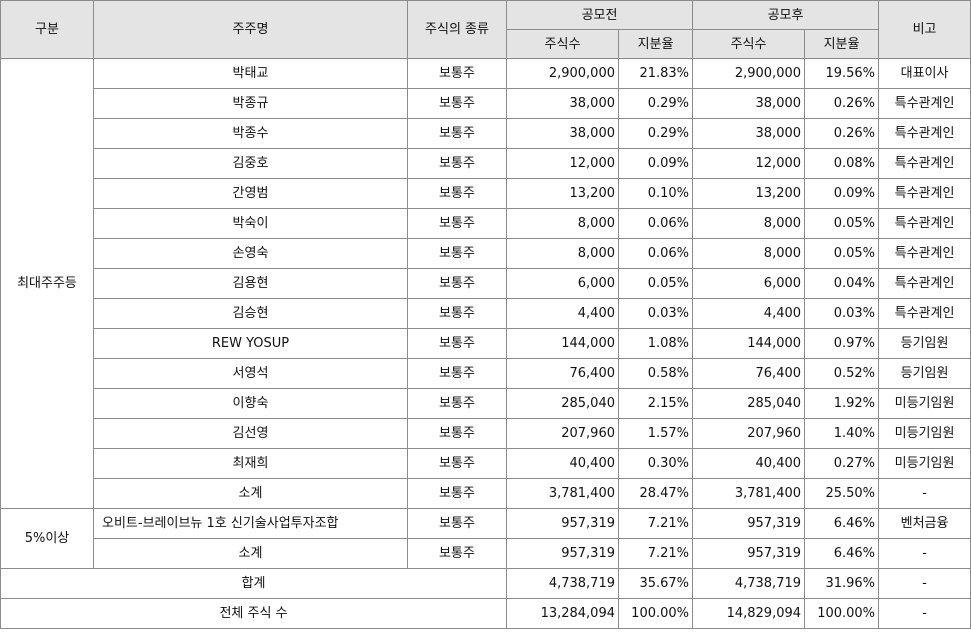 Image resolution: width=971 pixels, height=644 pixels. Describe the element at coordinates (655, 313) in the screenshot. I see `before-ratio-cell: 0.03%` at that location.